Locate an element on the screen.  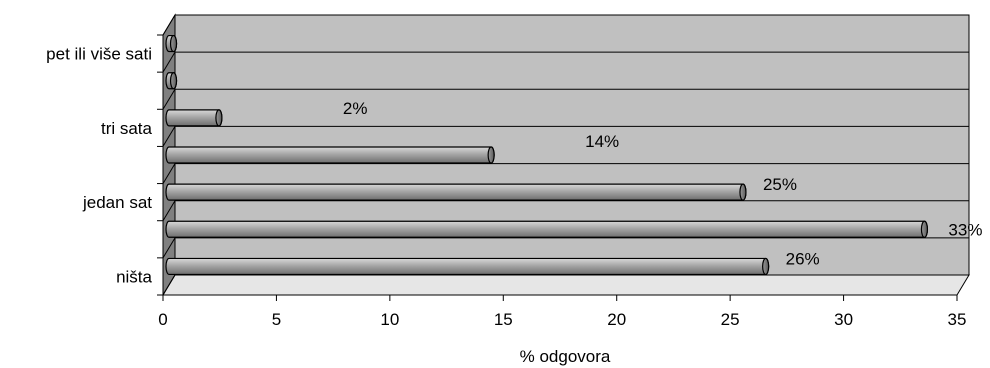
category-label: ništa is located at coordinates (134, 276).